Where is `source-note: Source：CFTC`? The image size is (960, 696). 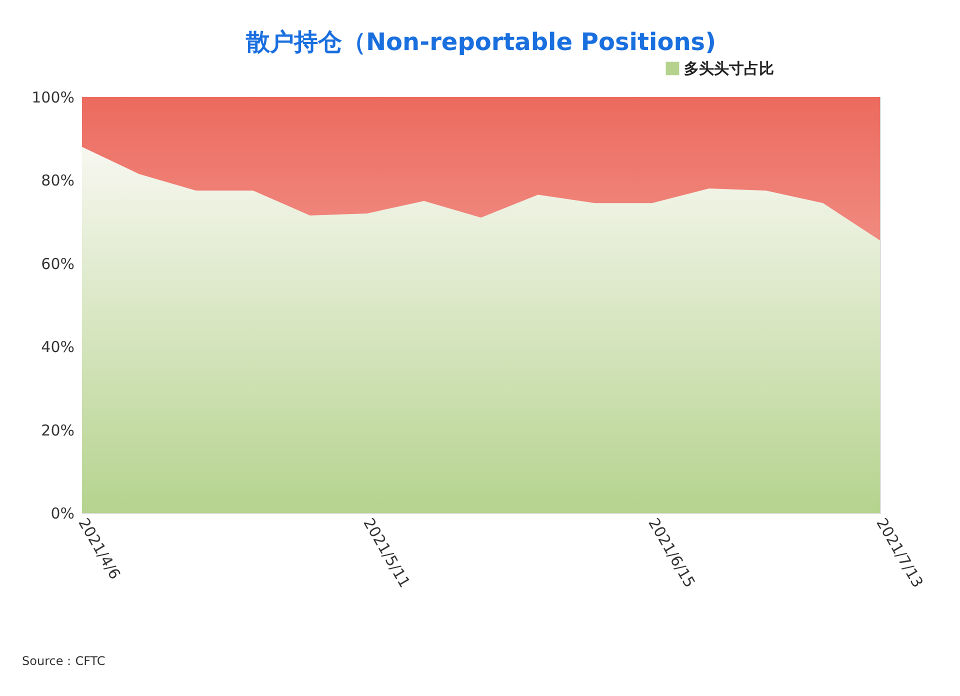 source-note: Source：CFTC is located at coordinates (64, 661).